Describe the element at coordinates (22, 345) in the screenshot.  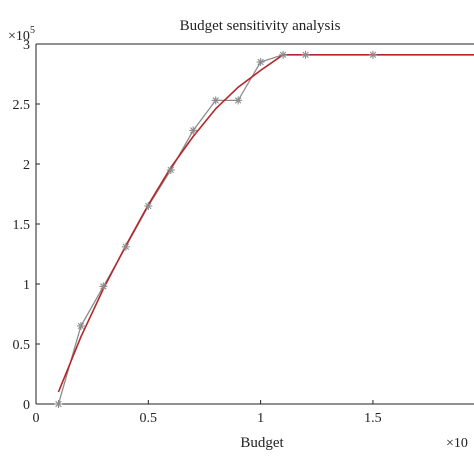
I see `y-tick-label: 0.5` at that location.